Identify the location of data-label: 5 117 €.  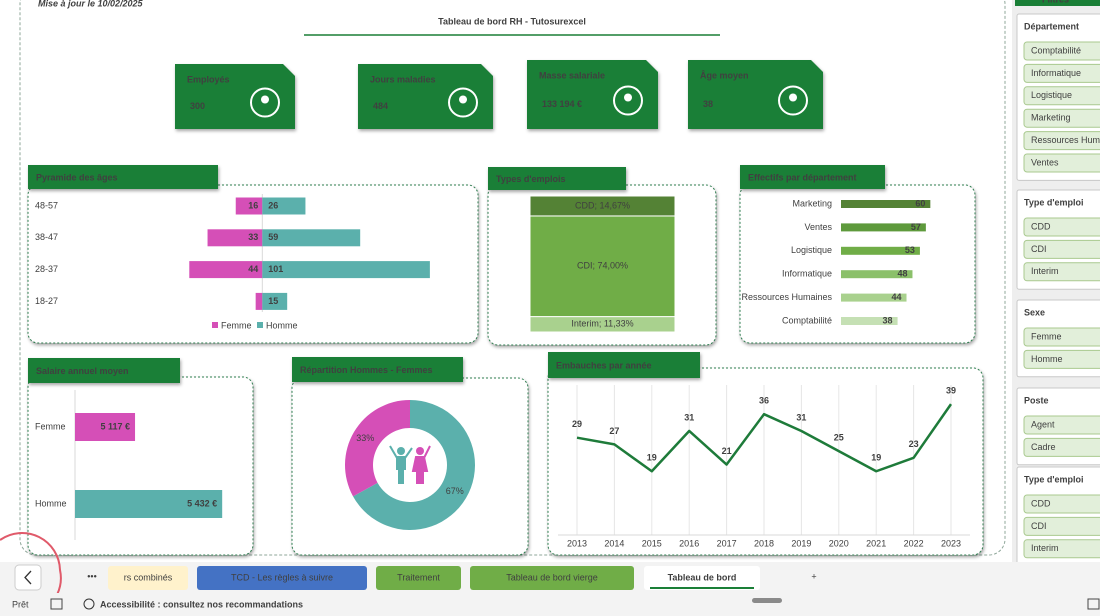
(116, 426).